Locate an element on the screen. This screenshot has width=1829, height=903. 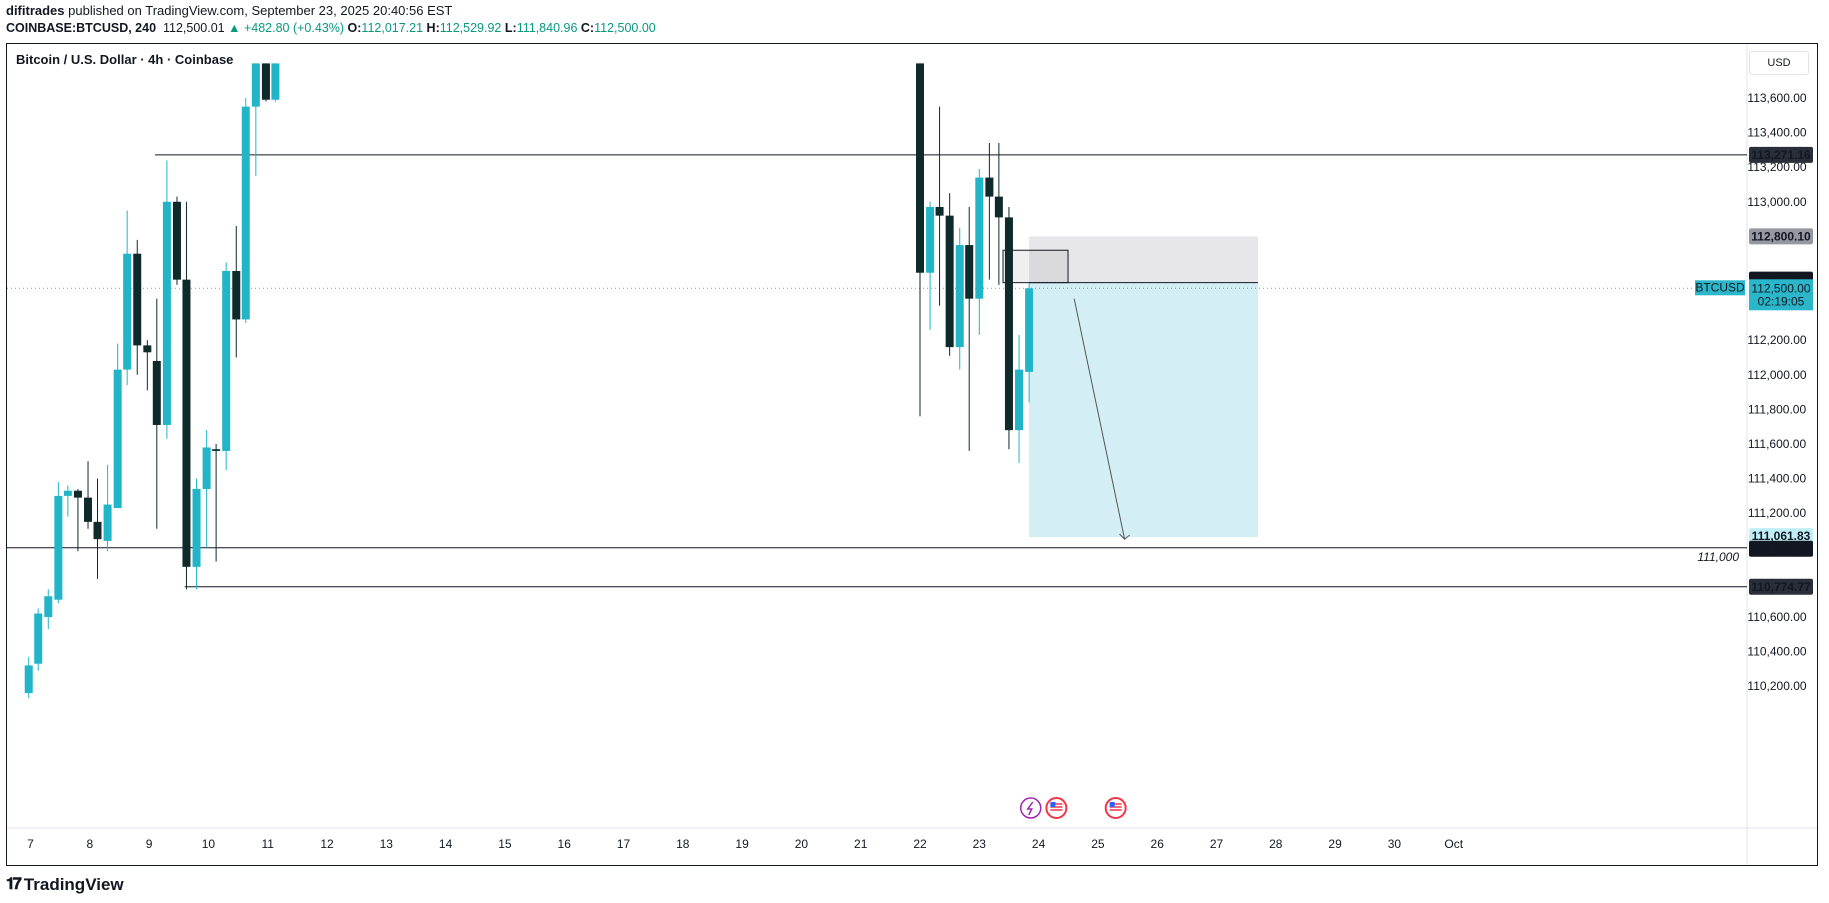
target-price-label: 111,061.83 is located at coordinates (1781, 536).